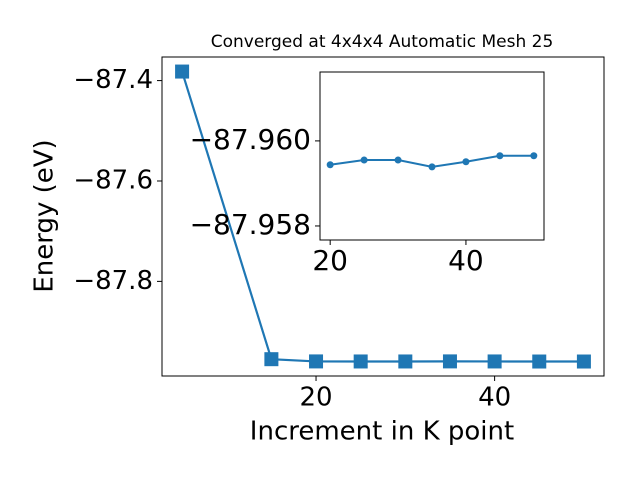 This screenshot has height=480, width=640. Describe the element at coordinates (113, 281) in the screenshot. I see `y-tick-label: −87.8` at that location.